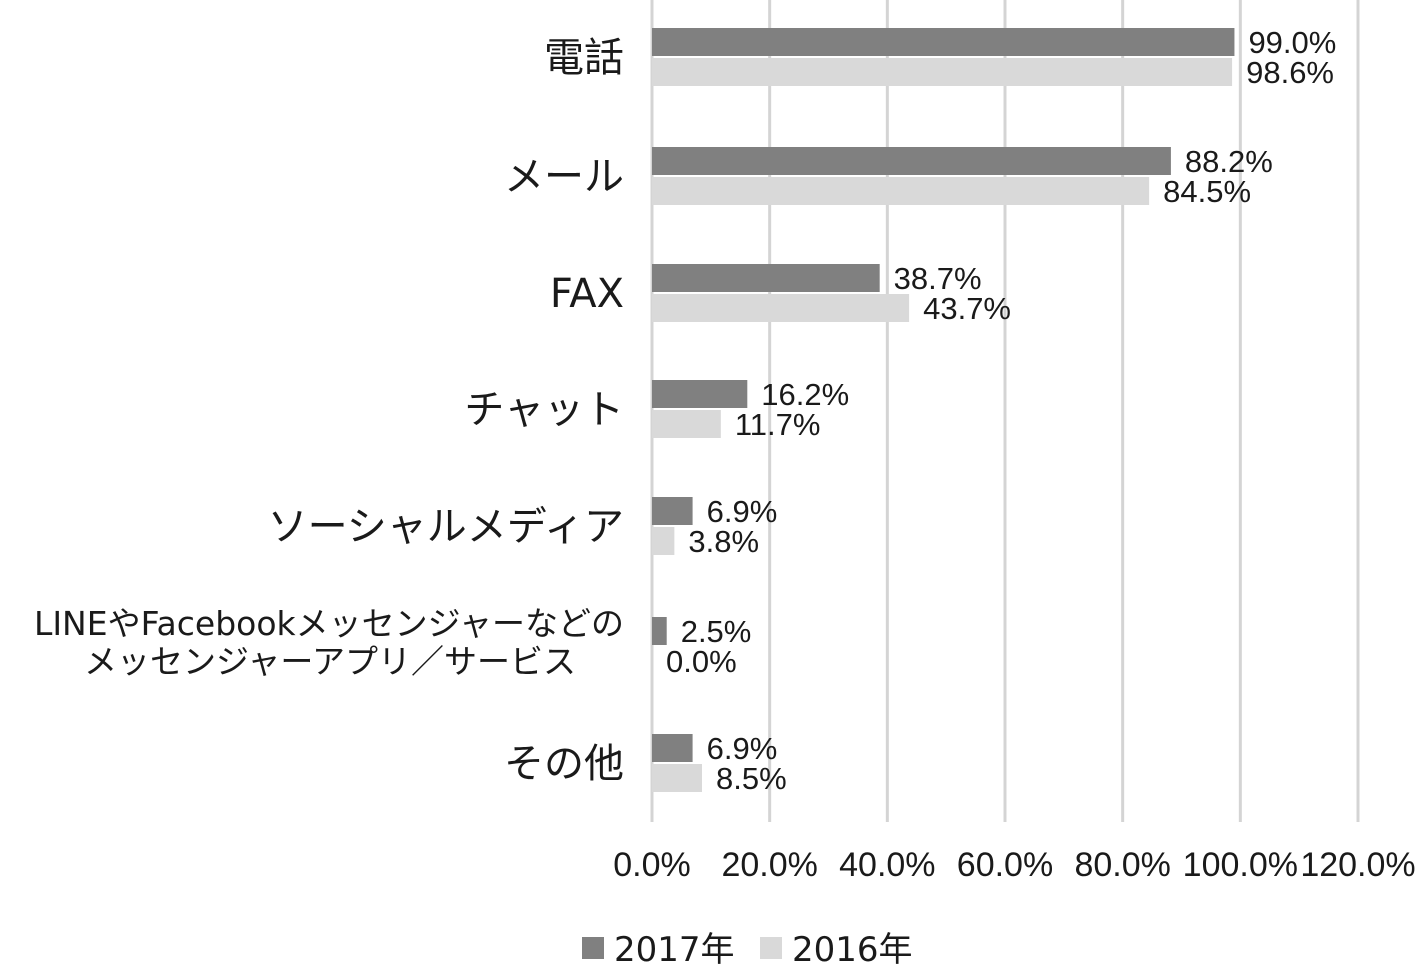 This screenshot has height=978, width=1426. Describe the element at coordinates (769, 865) in the screenshot. I see `x-tick-label: 20.0%` at that location.